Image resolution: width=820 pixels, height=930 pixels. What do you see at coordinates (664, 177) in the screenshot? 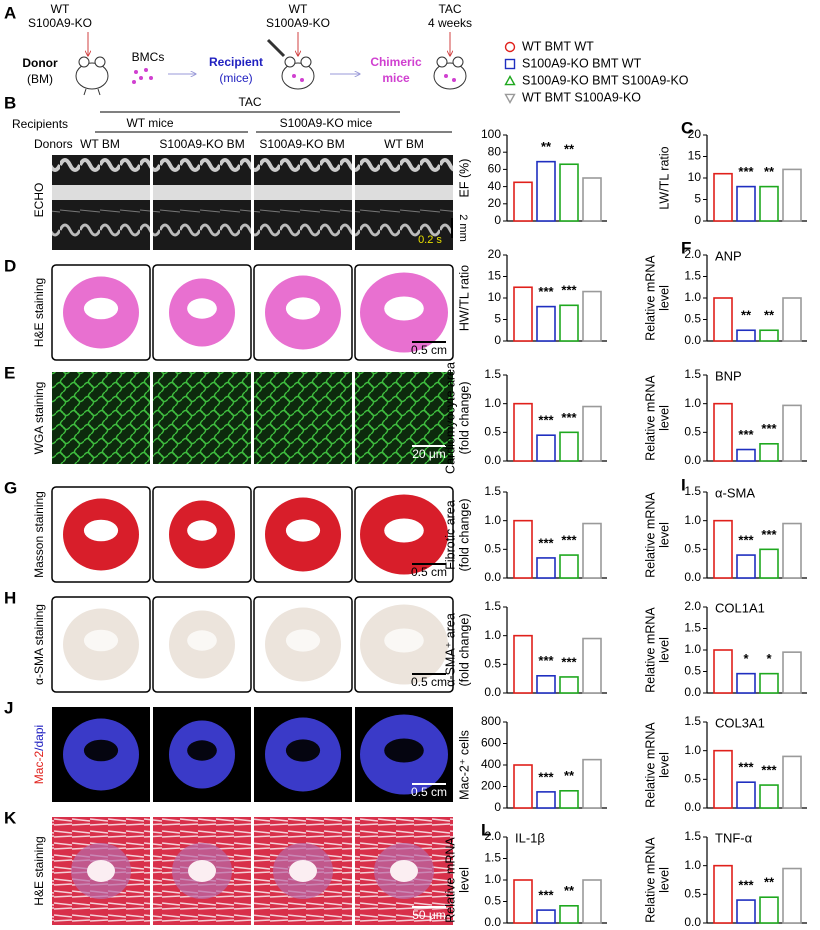
I see `y-axis-label: LW/TL ratio` at bounding box center [664, 177].